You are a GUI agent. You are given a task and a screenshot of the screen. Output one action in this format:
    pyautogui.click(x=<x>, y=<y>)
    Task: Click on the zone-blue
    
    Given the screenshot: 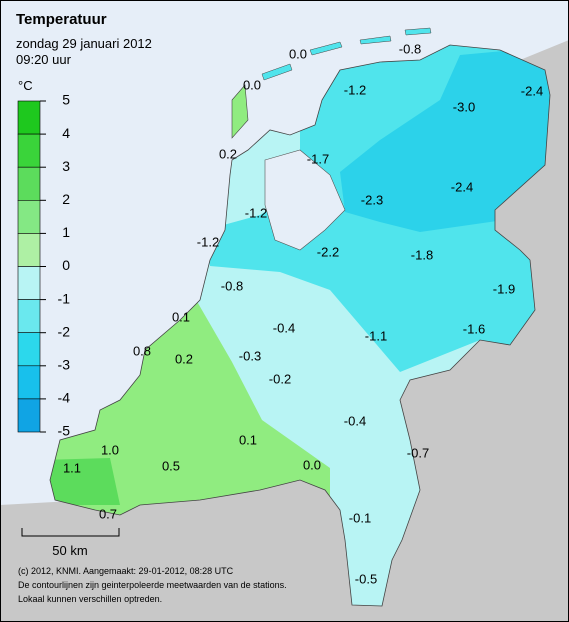 What is the action you would take?
    pyautogui.click(x=445, y=138)
    